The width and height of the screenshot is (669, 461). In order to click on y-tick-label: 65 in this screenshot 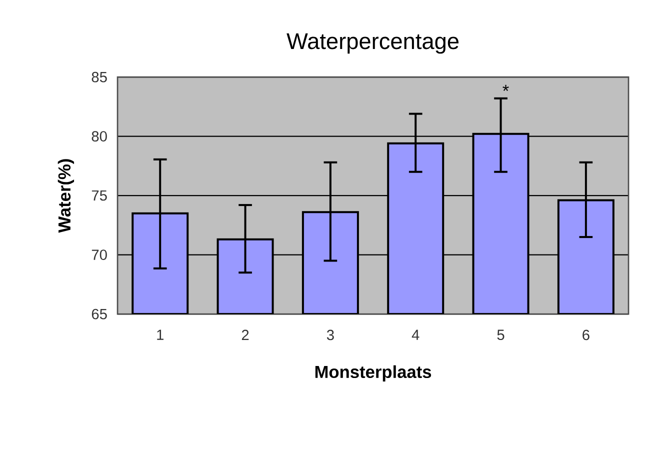, I will do `click(99, 314)`.